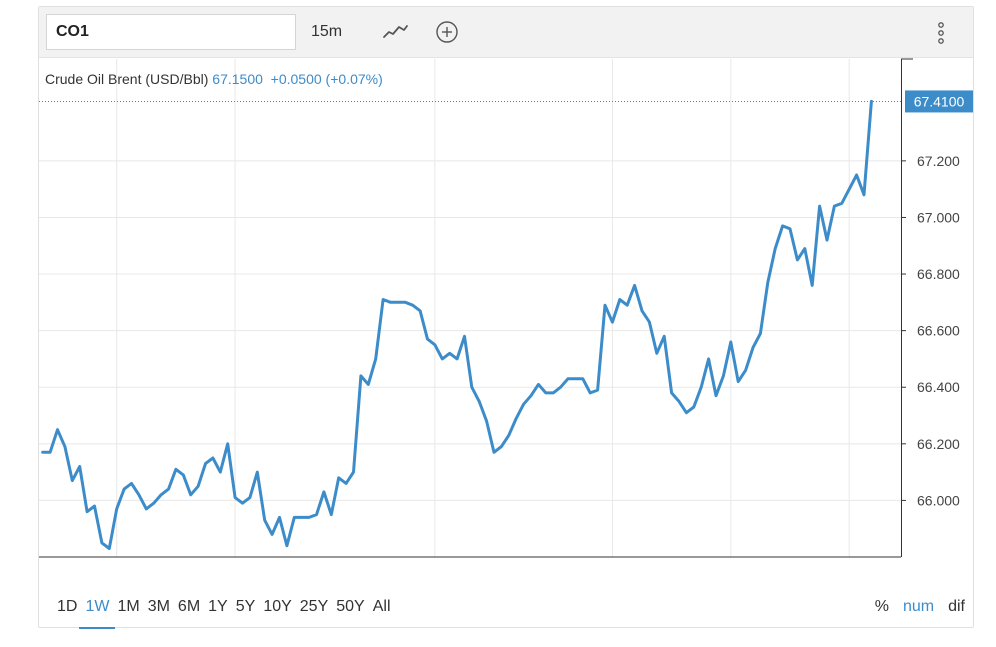 The width and height of the screenshot is (996, 647). What do you see at coordinates (938, 217) in the screenshot?
I see `y-tick-label: 67.000` at bounding box center [938, 217].